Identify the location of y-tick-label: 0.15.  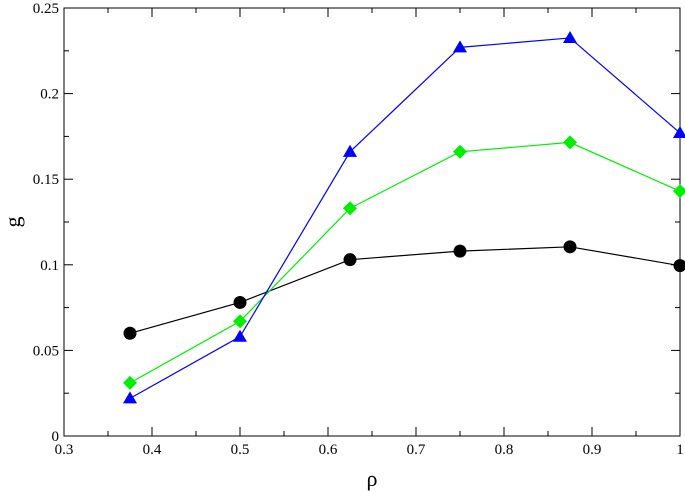
(46, 180).